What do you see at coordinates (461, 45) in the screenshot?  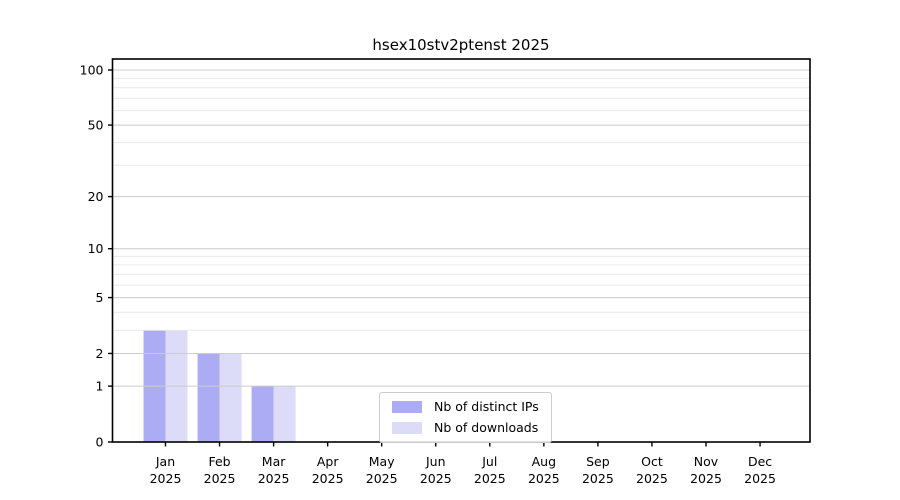 I see `chart-title: hsex10stv2ptenst 2025` at bounding box center [461, 45].